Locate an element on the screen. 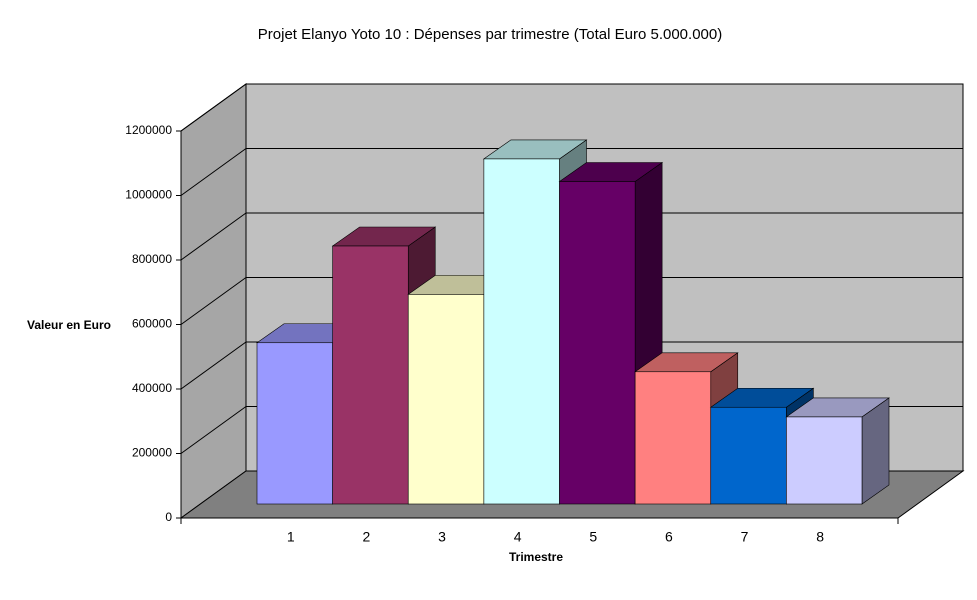 The width and height of the screenshot is (977, 600). y-tick-label: 0 is located at coordinates (168, 517).